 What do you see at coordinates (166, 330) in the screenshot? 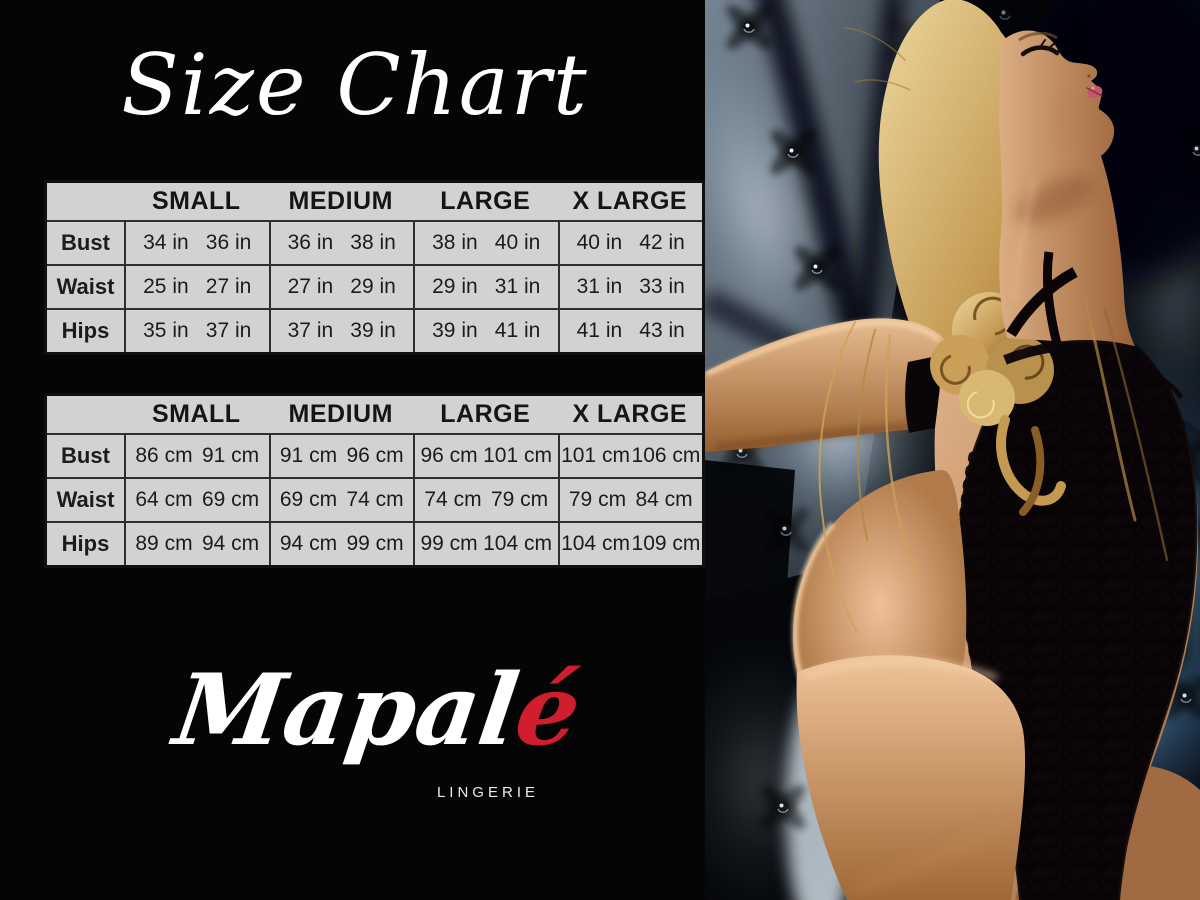
I see `size-value: 35 in` at bounding box center [166, 330].